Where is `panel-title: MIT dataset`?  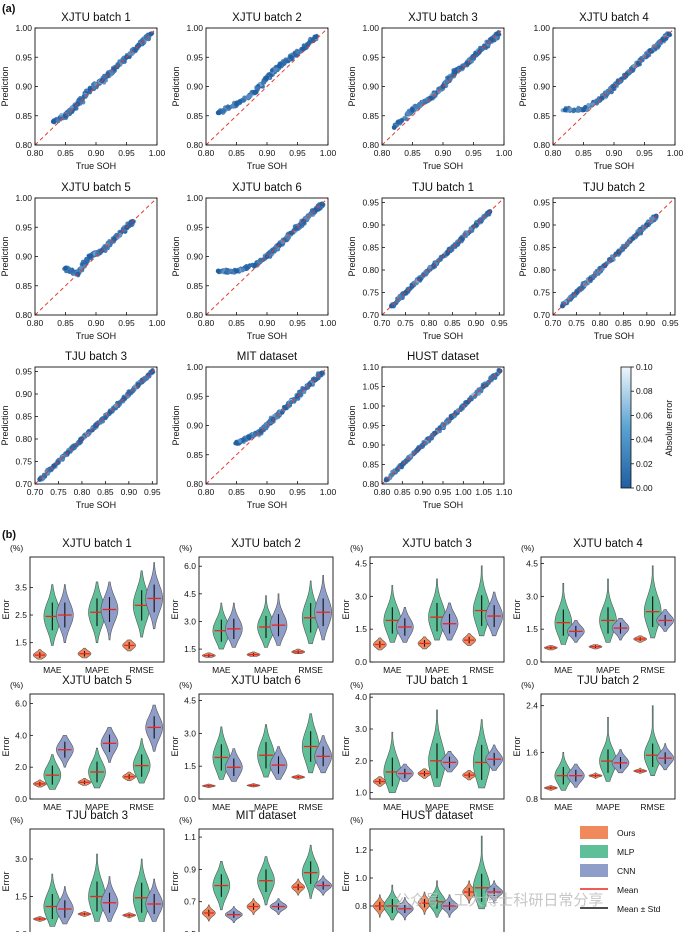 panel-title: MIT dataset is located at coordinates (267, 357).